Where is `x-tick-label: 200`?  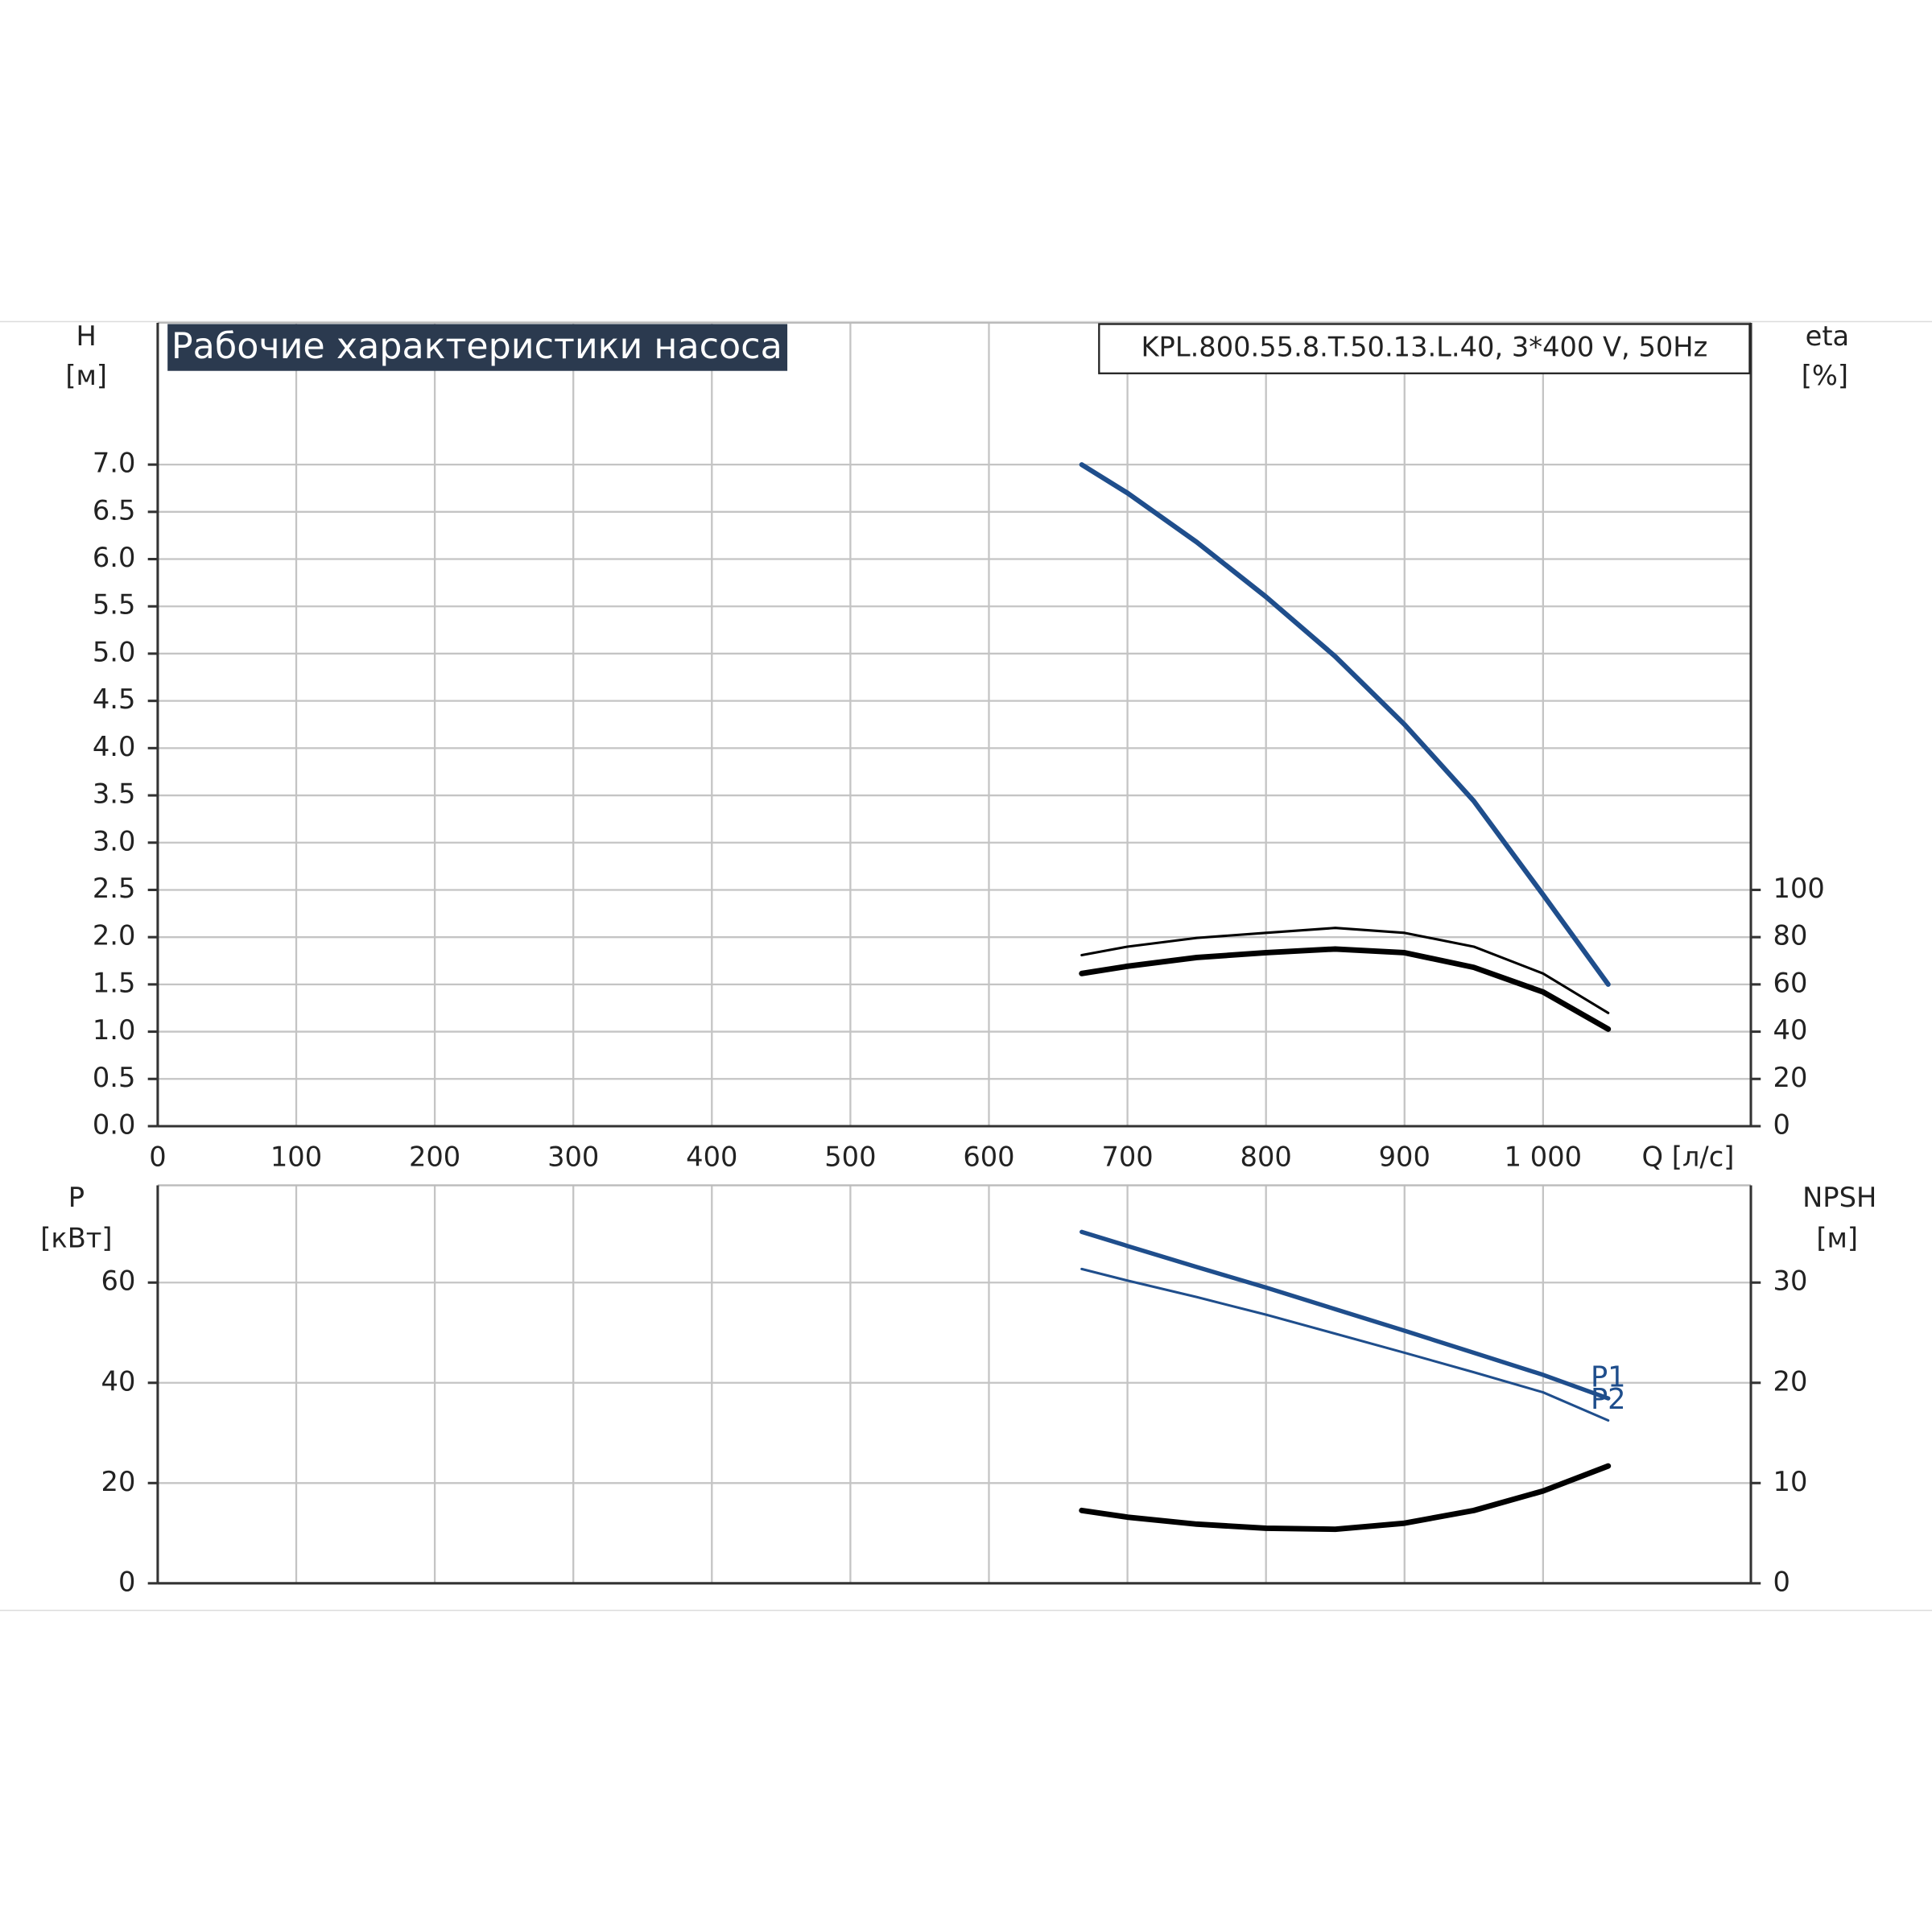 x-tick-label: 200 is located at coordinates (434, 1156).